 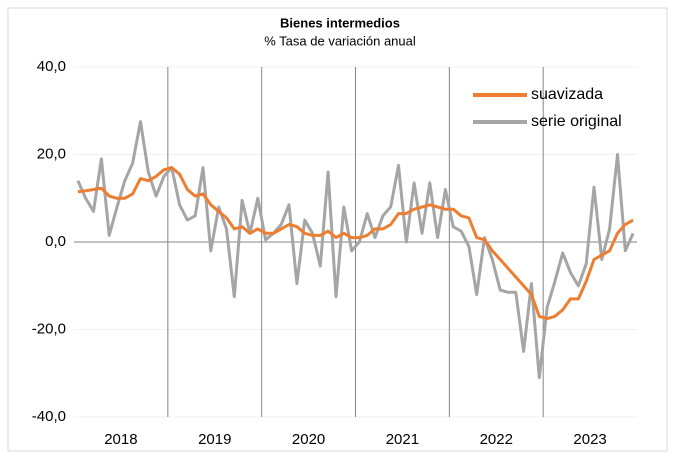 I want to click on y-tick-label: 40,0, so click(x=51, y=66).